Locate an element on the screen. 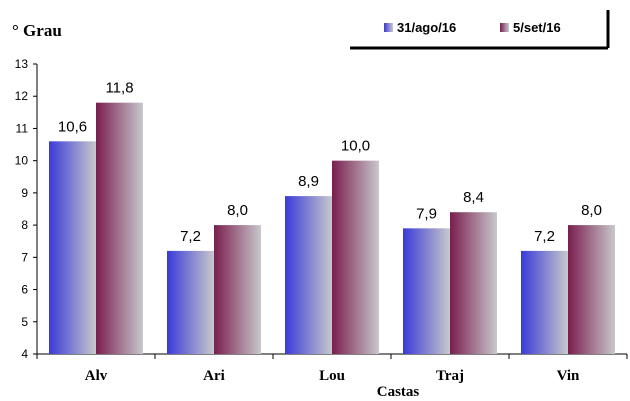 The height and width of the screenshot is (401, 630). legend-label-series-2: 5/set/16 is located at coordinates (537, 27).